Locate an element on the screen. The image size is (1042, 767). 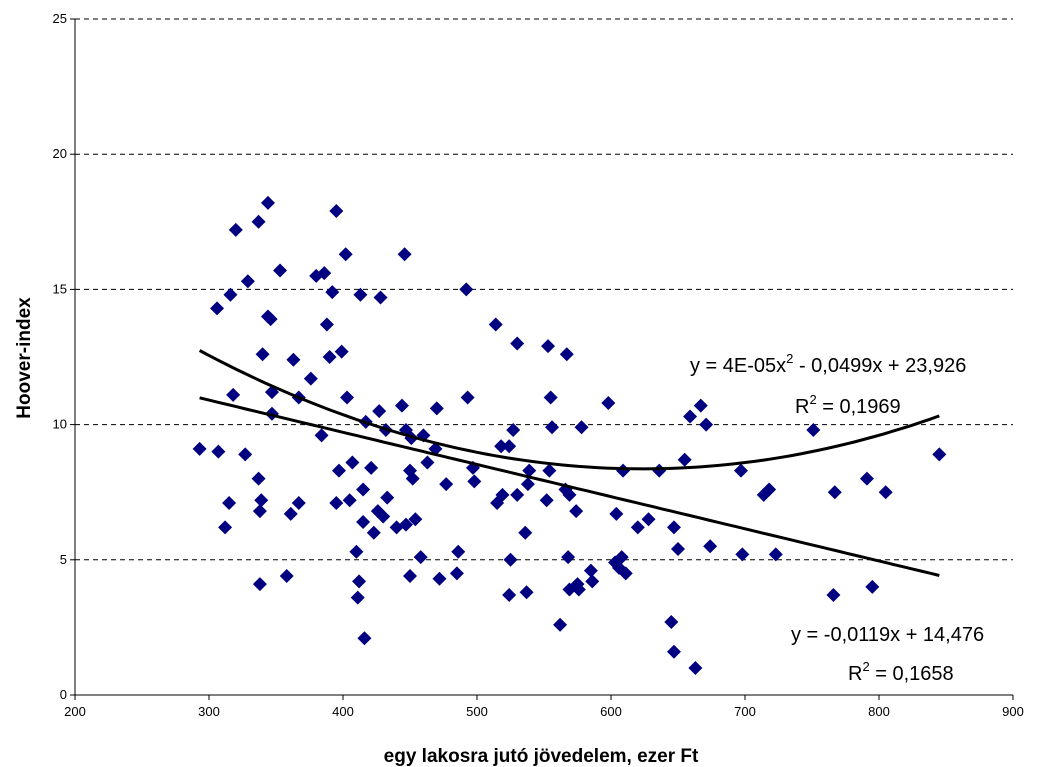
poly-equation: y = 4E-05x2 - 0,0499x + 23,926 is located at coordinates (828, 364).